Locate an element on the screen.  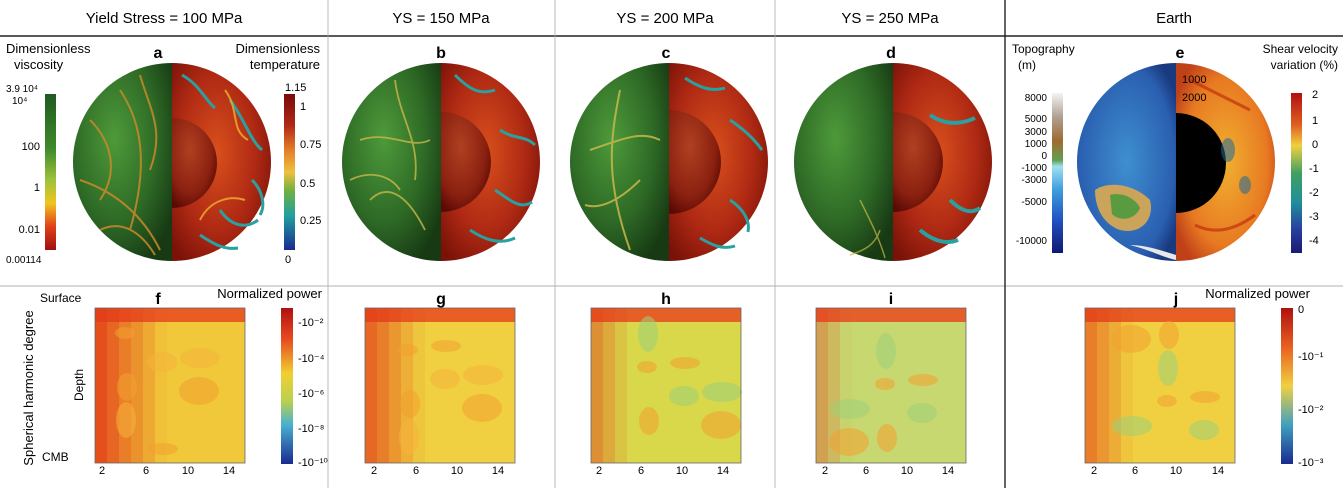
power-tick-2: -10⁻⁴ is located at coordinates (311, 359).